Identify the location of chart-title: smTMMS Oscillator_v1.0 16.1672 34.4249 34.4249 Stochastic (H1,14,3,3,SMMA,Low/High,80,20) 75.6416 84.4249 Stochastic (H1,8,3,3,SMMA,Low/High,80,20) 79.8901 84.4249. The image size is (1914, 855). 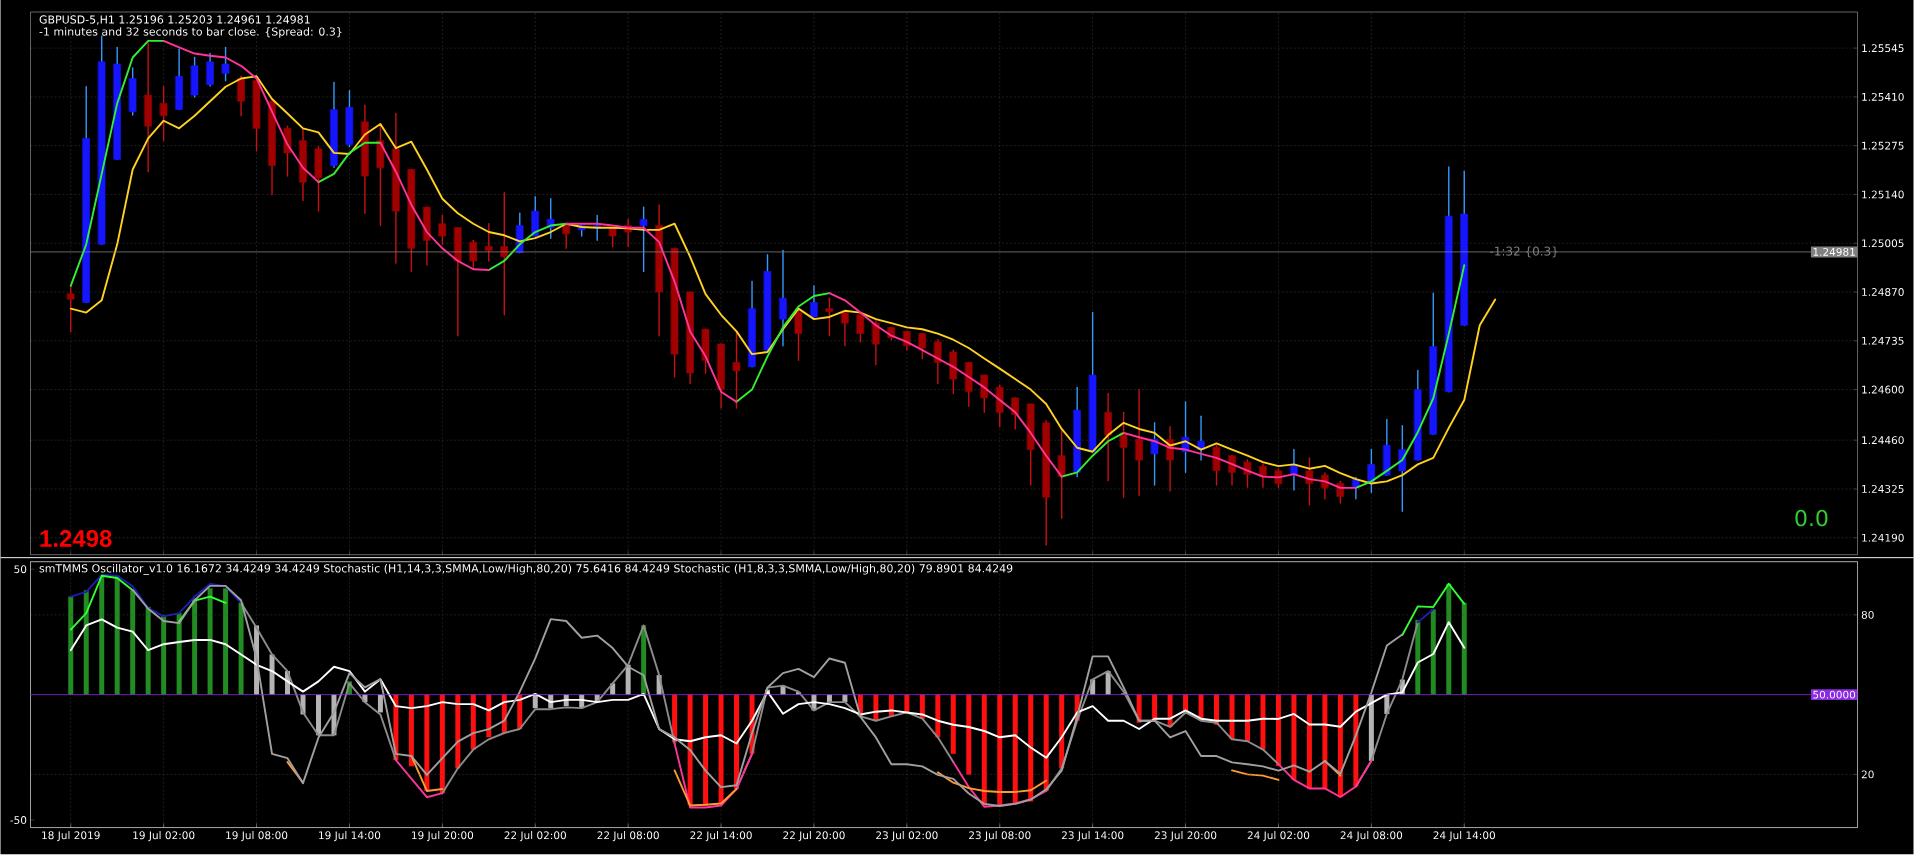
(526, 570).